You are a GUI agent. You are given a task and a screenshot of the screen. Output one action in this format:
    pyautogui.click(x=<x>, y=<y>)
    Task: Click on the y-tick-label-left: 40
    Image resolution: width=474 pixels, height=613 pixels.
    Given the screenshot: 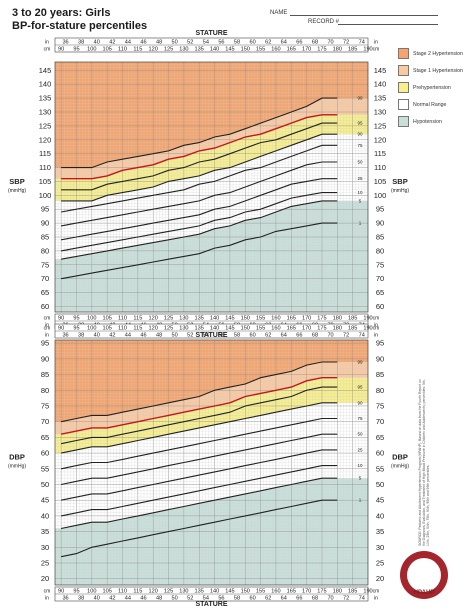 What is the action you would take?
    pyautogui.click(x=45, y=515)
    